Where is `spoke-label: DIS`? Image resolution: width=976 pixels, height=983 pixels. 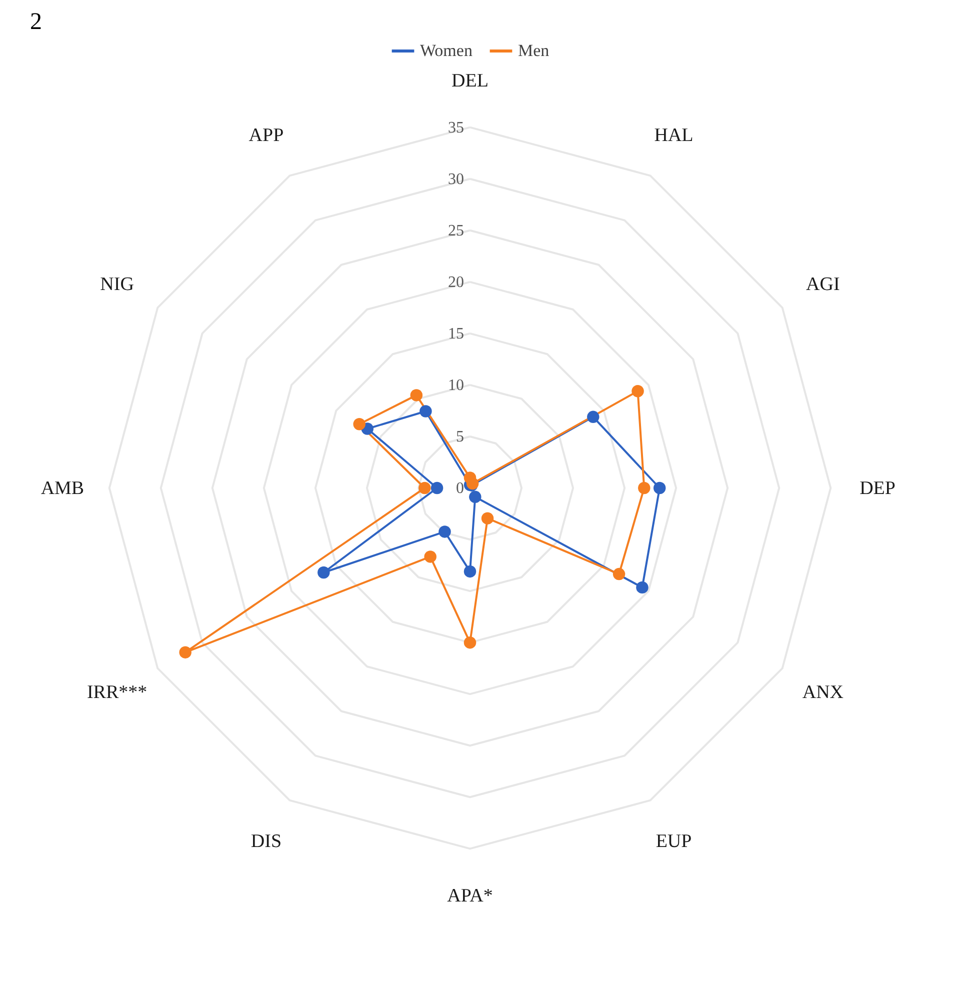 spoke-label: DIS is located at coordinates (266, 841).